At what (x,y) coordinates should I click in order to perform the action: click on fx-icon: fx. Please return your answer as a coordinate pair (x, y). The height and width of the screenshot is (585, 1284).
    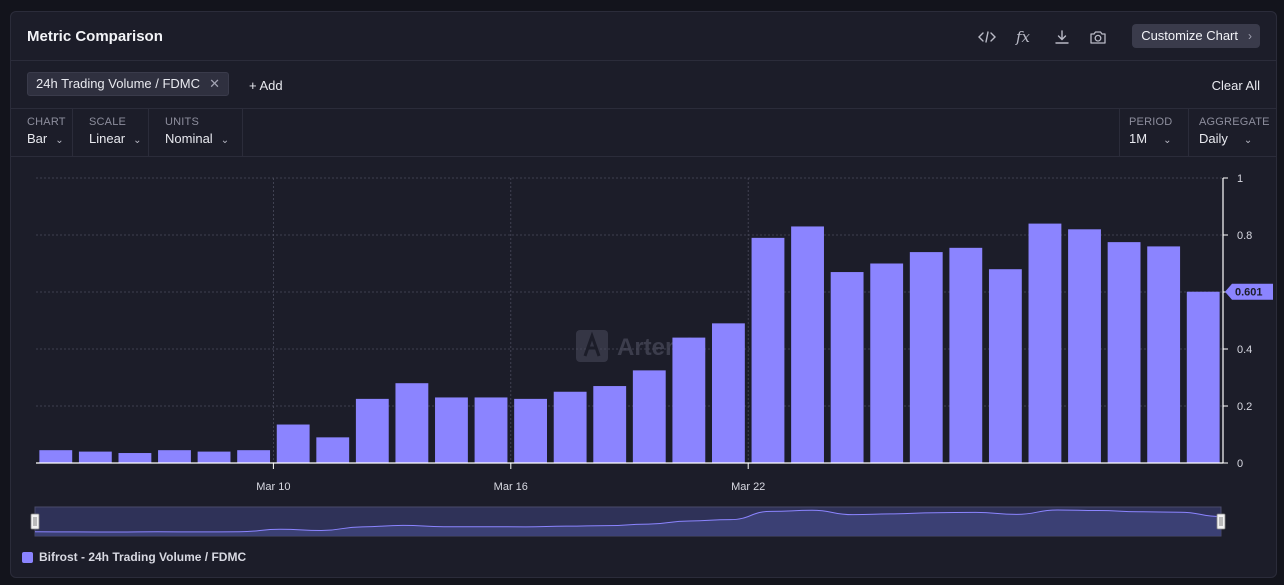
    Looking at the image, I should click on (1022, 37).